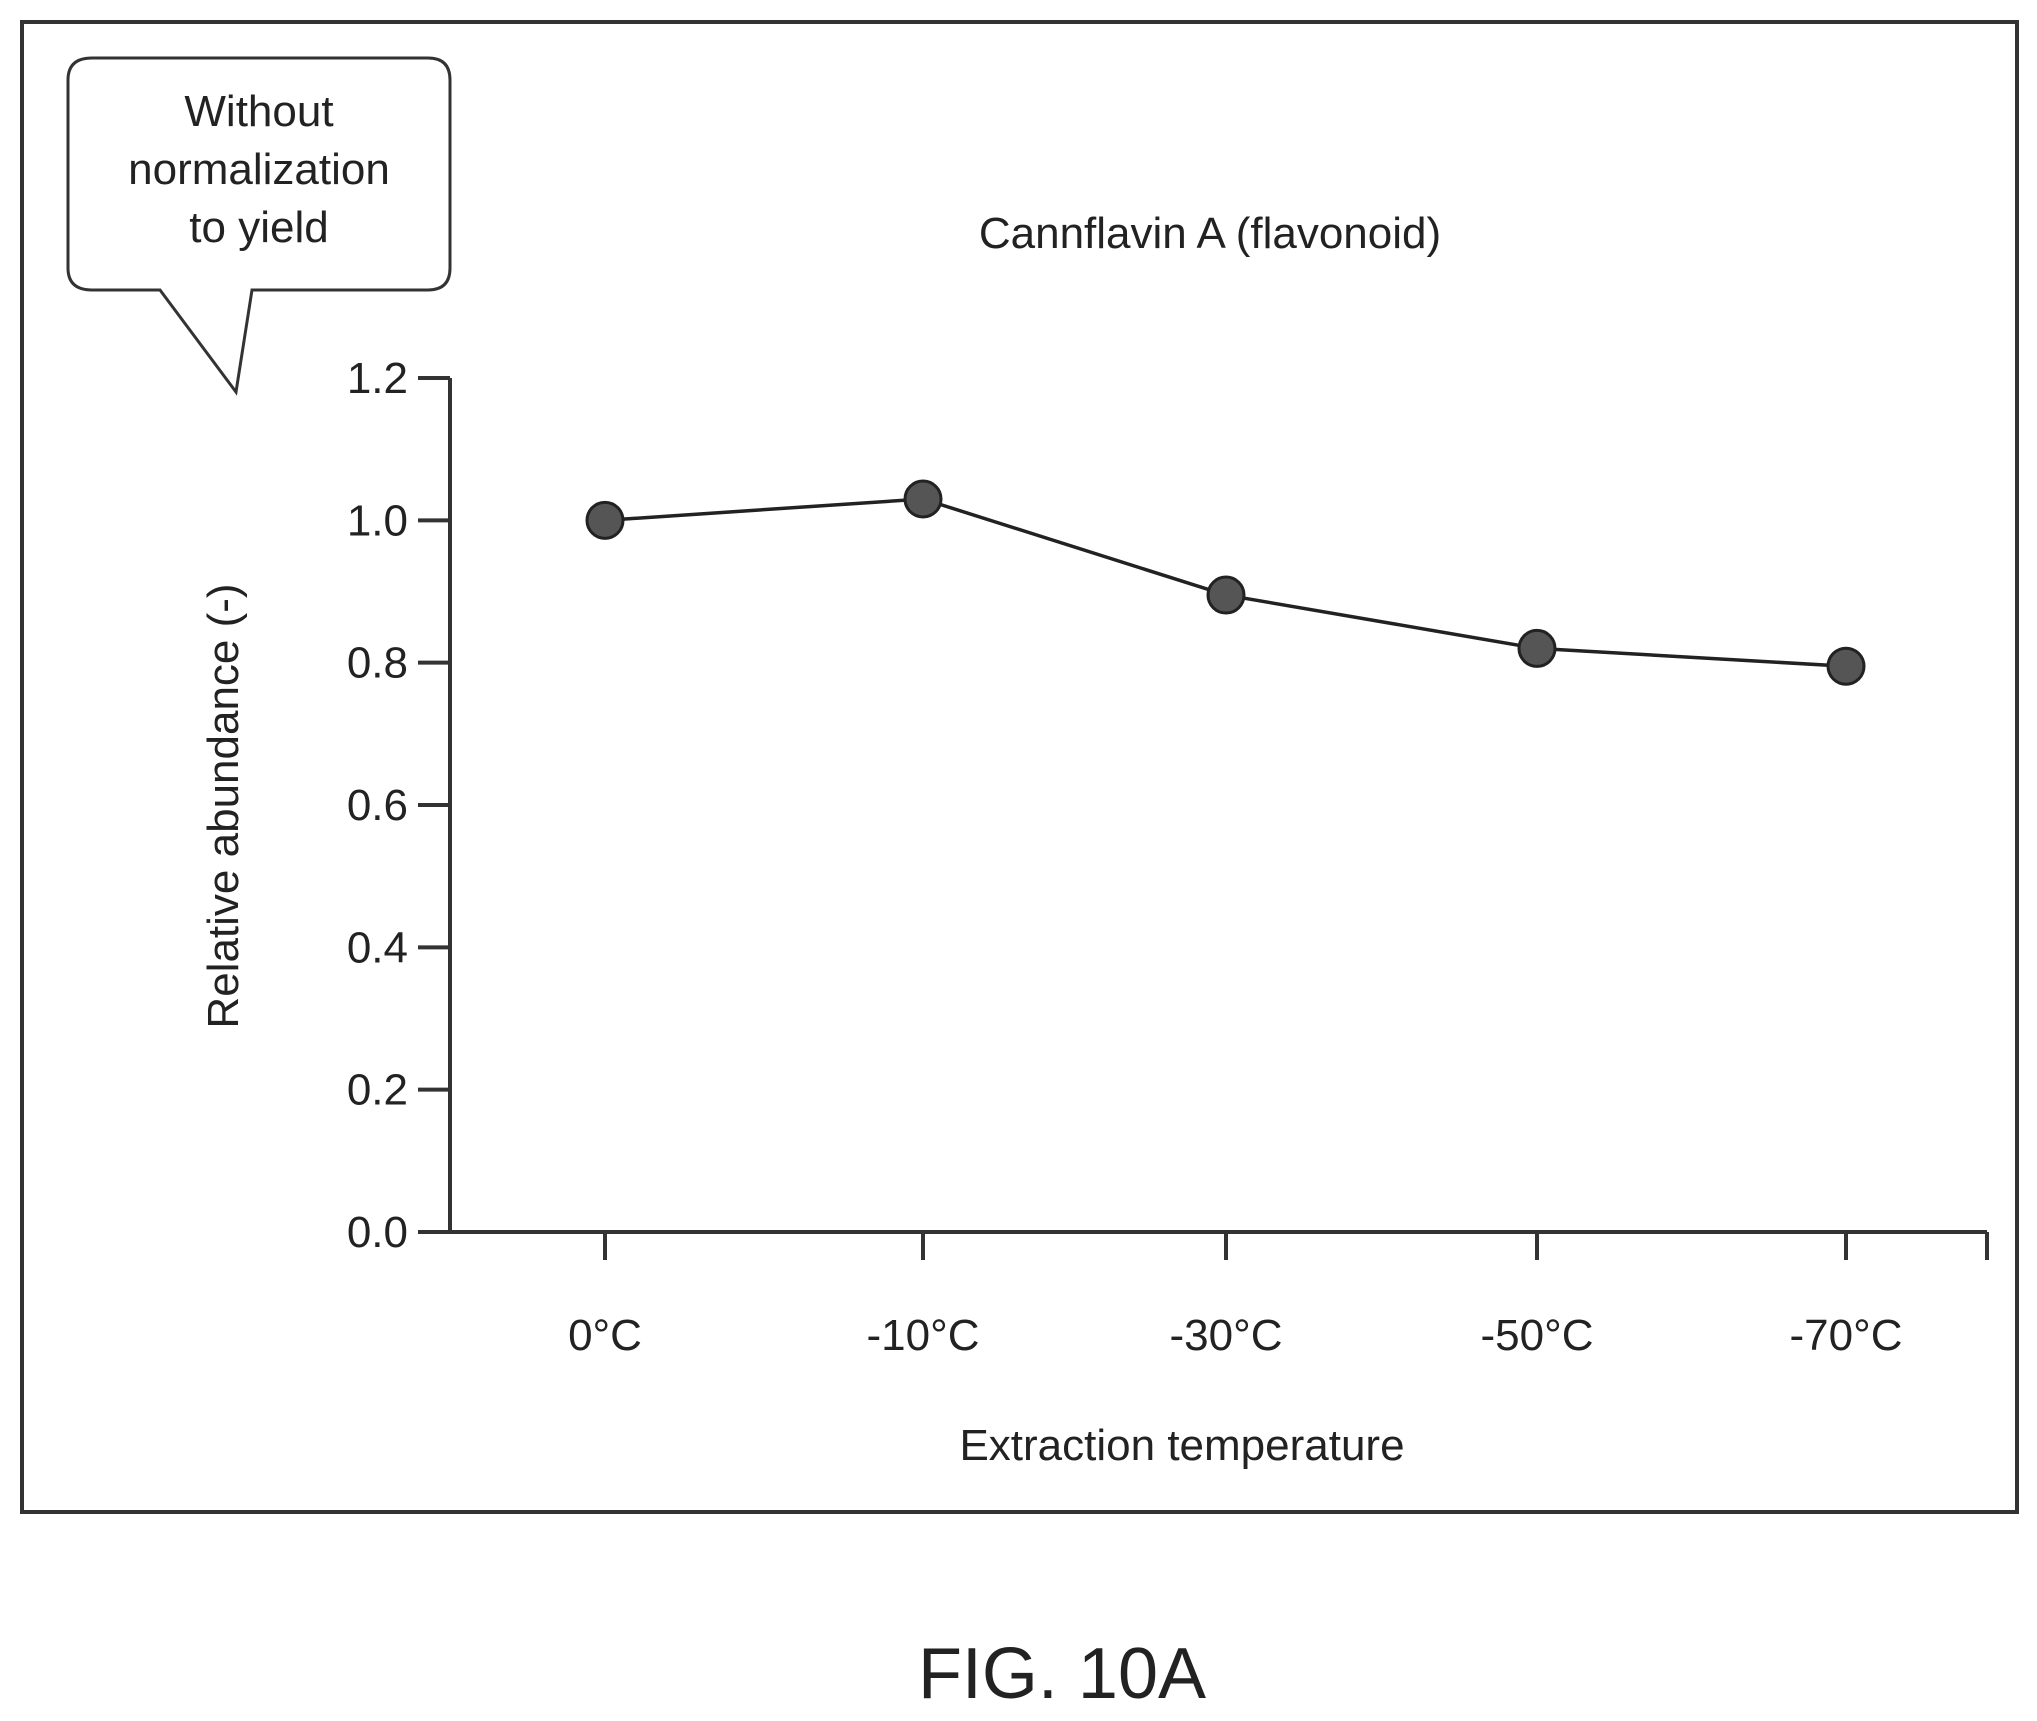 The image size is (2037, 1721). I want to click on y-tick-label: 0.4, so click(377, 947).